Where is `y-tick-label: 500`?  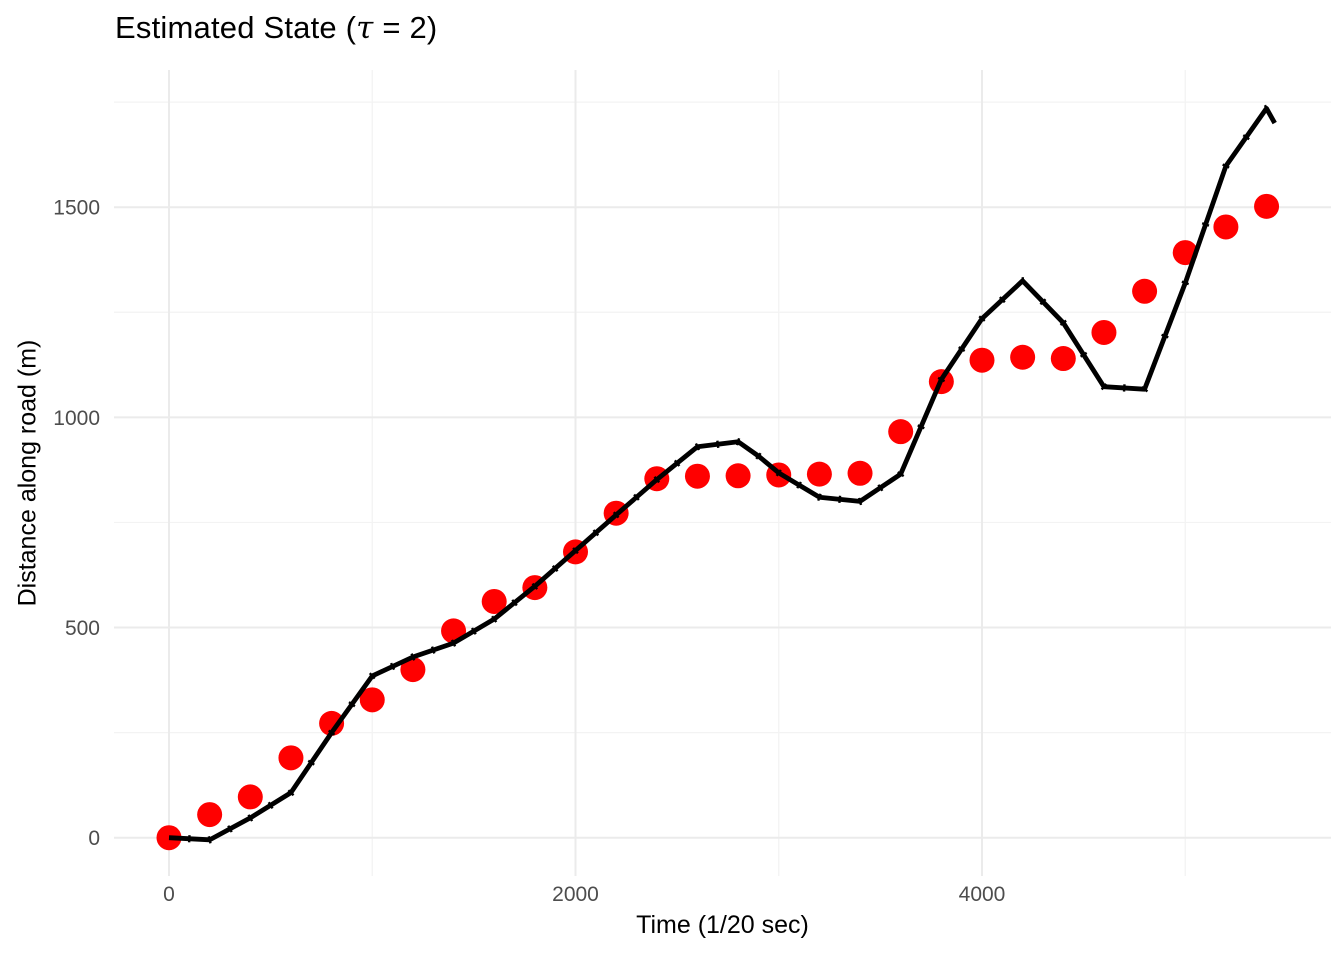
y-tick-label: 500 is located at coordinates (82, 628).